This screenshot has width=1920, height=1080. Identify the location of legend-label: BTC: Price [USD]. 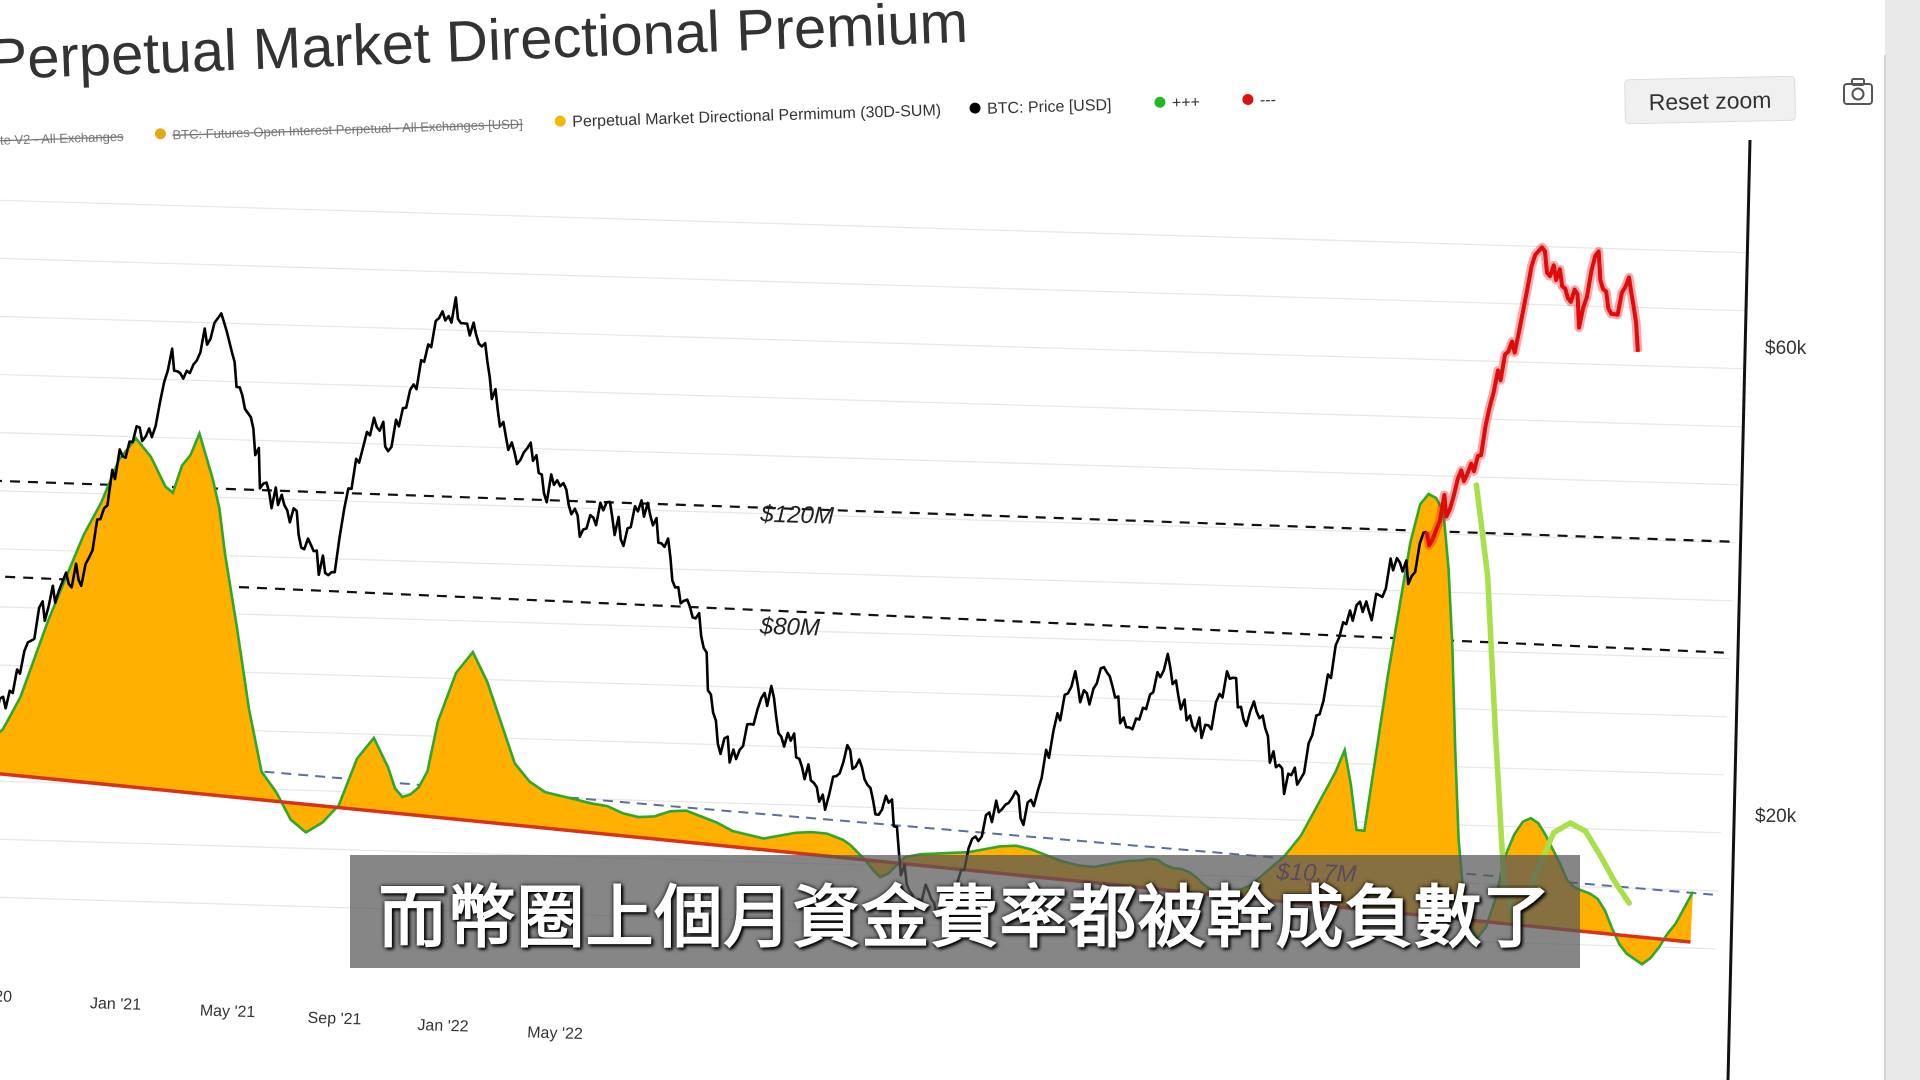
(1049, 107).